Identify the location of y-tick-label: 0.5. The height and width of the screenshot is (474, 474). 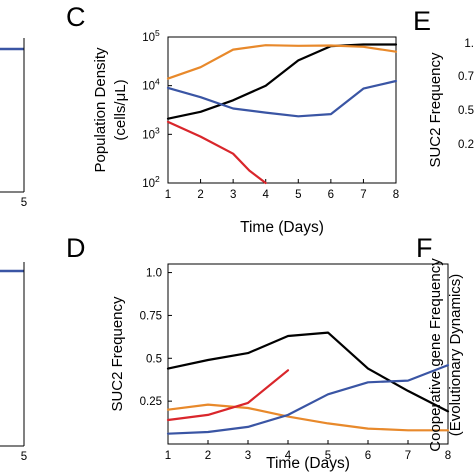
(154, 359).